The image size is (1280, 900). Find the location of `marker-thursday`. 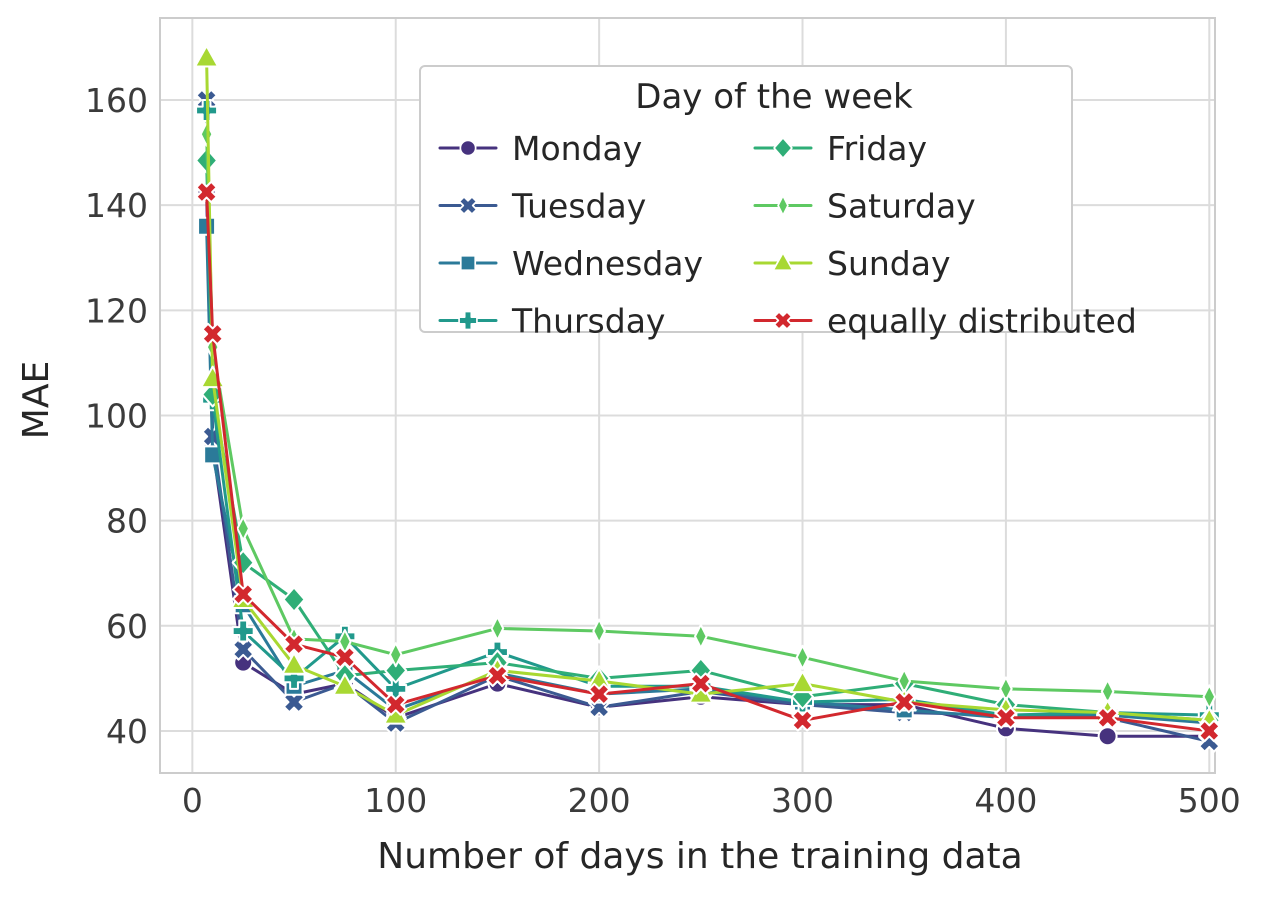

marker-thursday is located at coordinates (243, 631).